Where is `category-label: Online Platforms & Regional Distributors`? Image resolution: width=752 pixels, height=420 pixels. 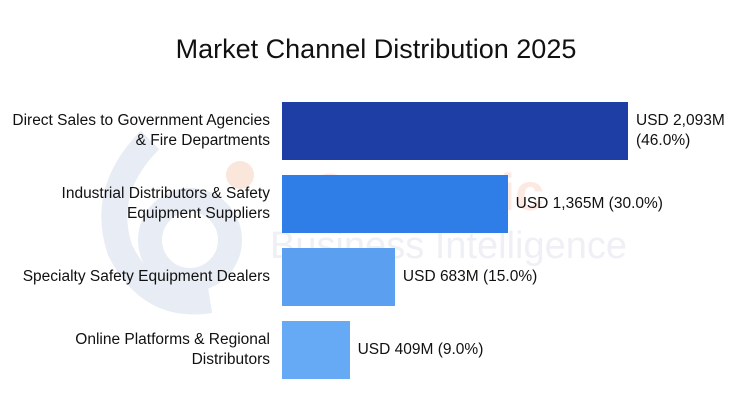
category-label: Online Platforms & Regional Distributors is located at coordinates (172, 349).